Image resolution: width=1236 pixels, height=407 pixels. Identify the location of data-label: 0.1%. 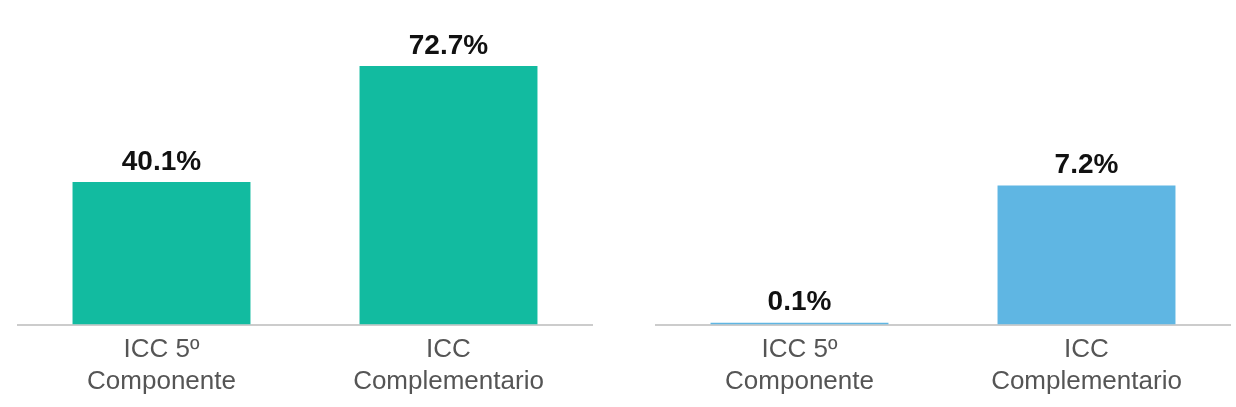
(799, 301).